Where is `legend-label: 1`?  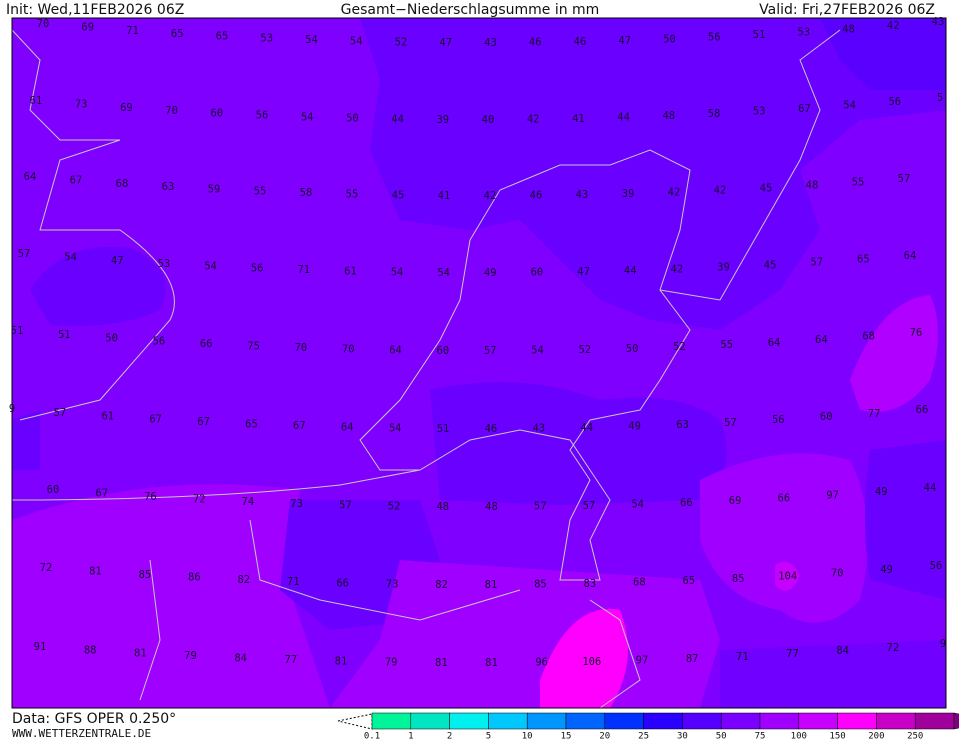
legend-label: 1 is located at coordinates (410, 736).